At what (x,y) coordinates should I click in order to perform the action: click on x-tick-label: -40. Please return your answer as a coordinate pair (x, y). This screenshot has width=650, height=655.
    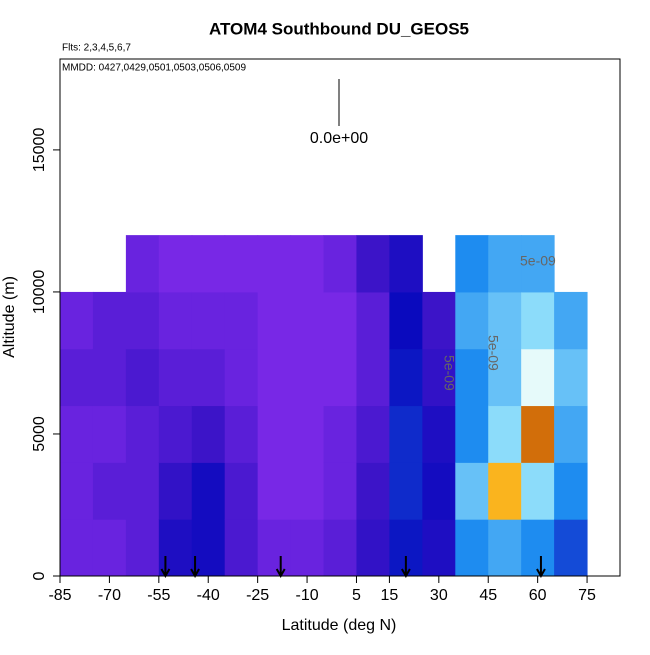
    Looking at the image, I should click on (208, 595).